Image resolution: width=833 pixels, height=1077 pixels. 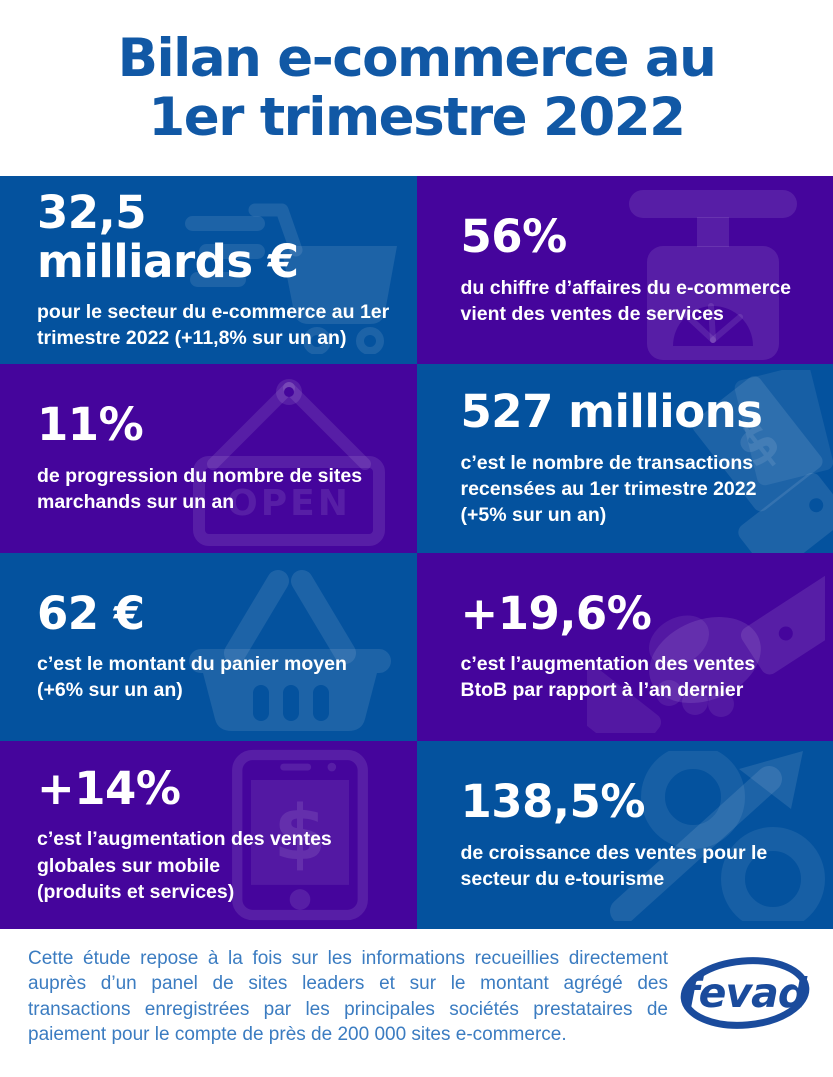 I want to click on mobile-payment-icon: $, so click(x=299, y=834).